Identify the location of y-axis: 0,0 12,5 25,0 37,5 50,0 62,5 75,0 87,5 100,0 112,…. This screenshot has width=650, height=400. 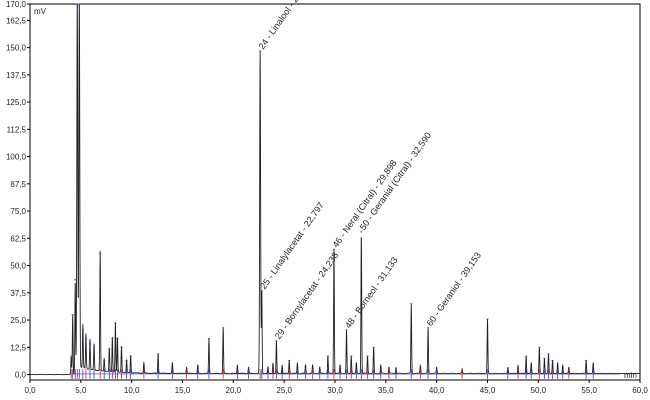
(18, 190).